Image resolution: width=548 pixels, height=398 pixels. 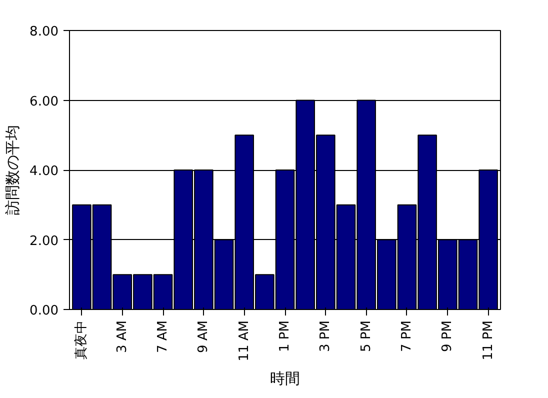 What do you see at coordinates (204, 337) in the screenshot?
I see `x-tick-label: 9 AM` at bounding box center [204, 337].